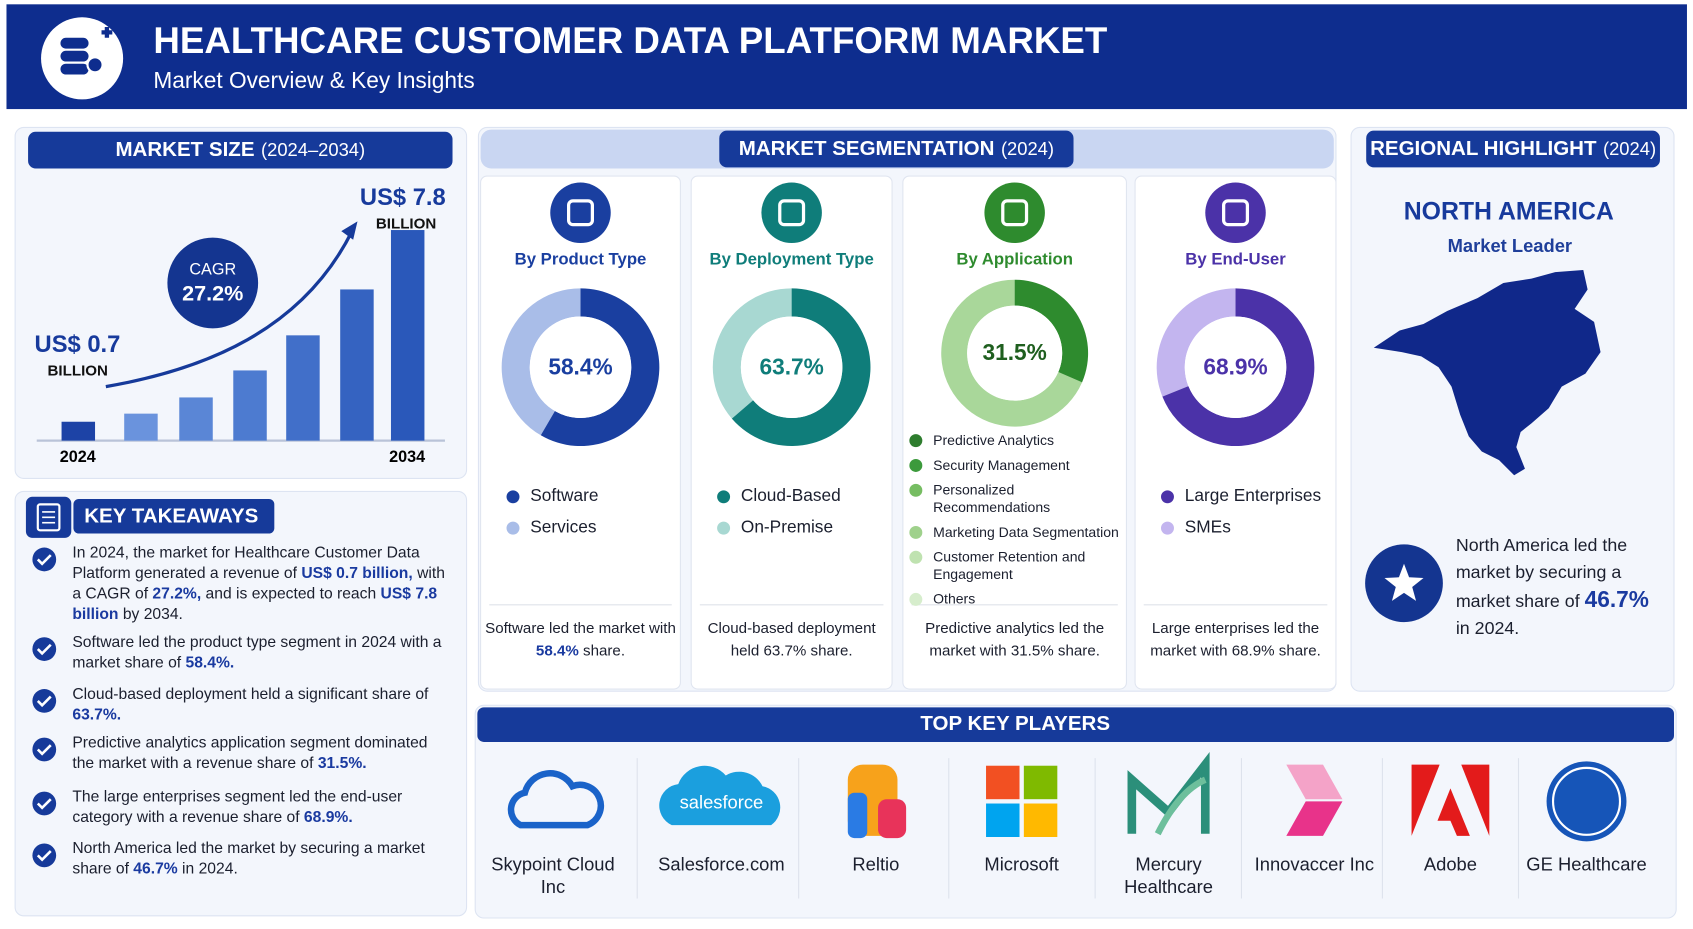  Describe the element at coordinates (580, 627) in the screenshot. I see `text-part: Software led the market with` at that location.